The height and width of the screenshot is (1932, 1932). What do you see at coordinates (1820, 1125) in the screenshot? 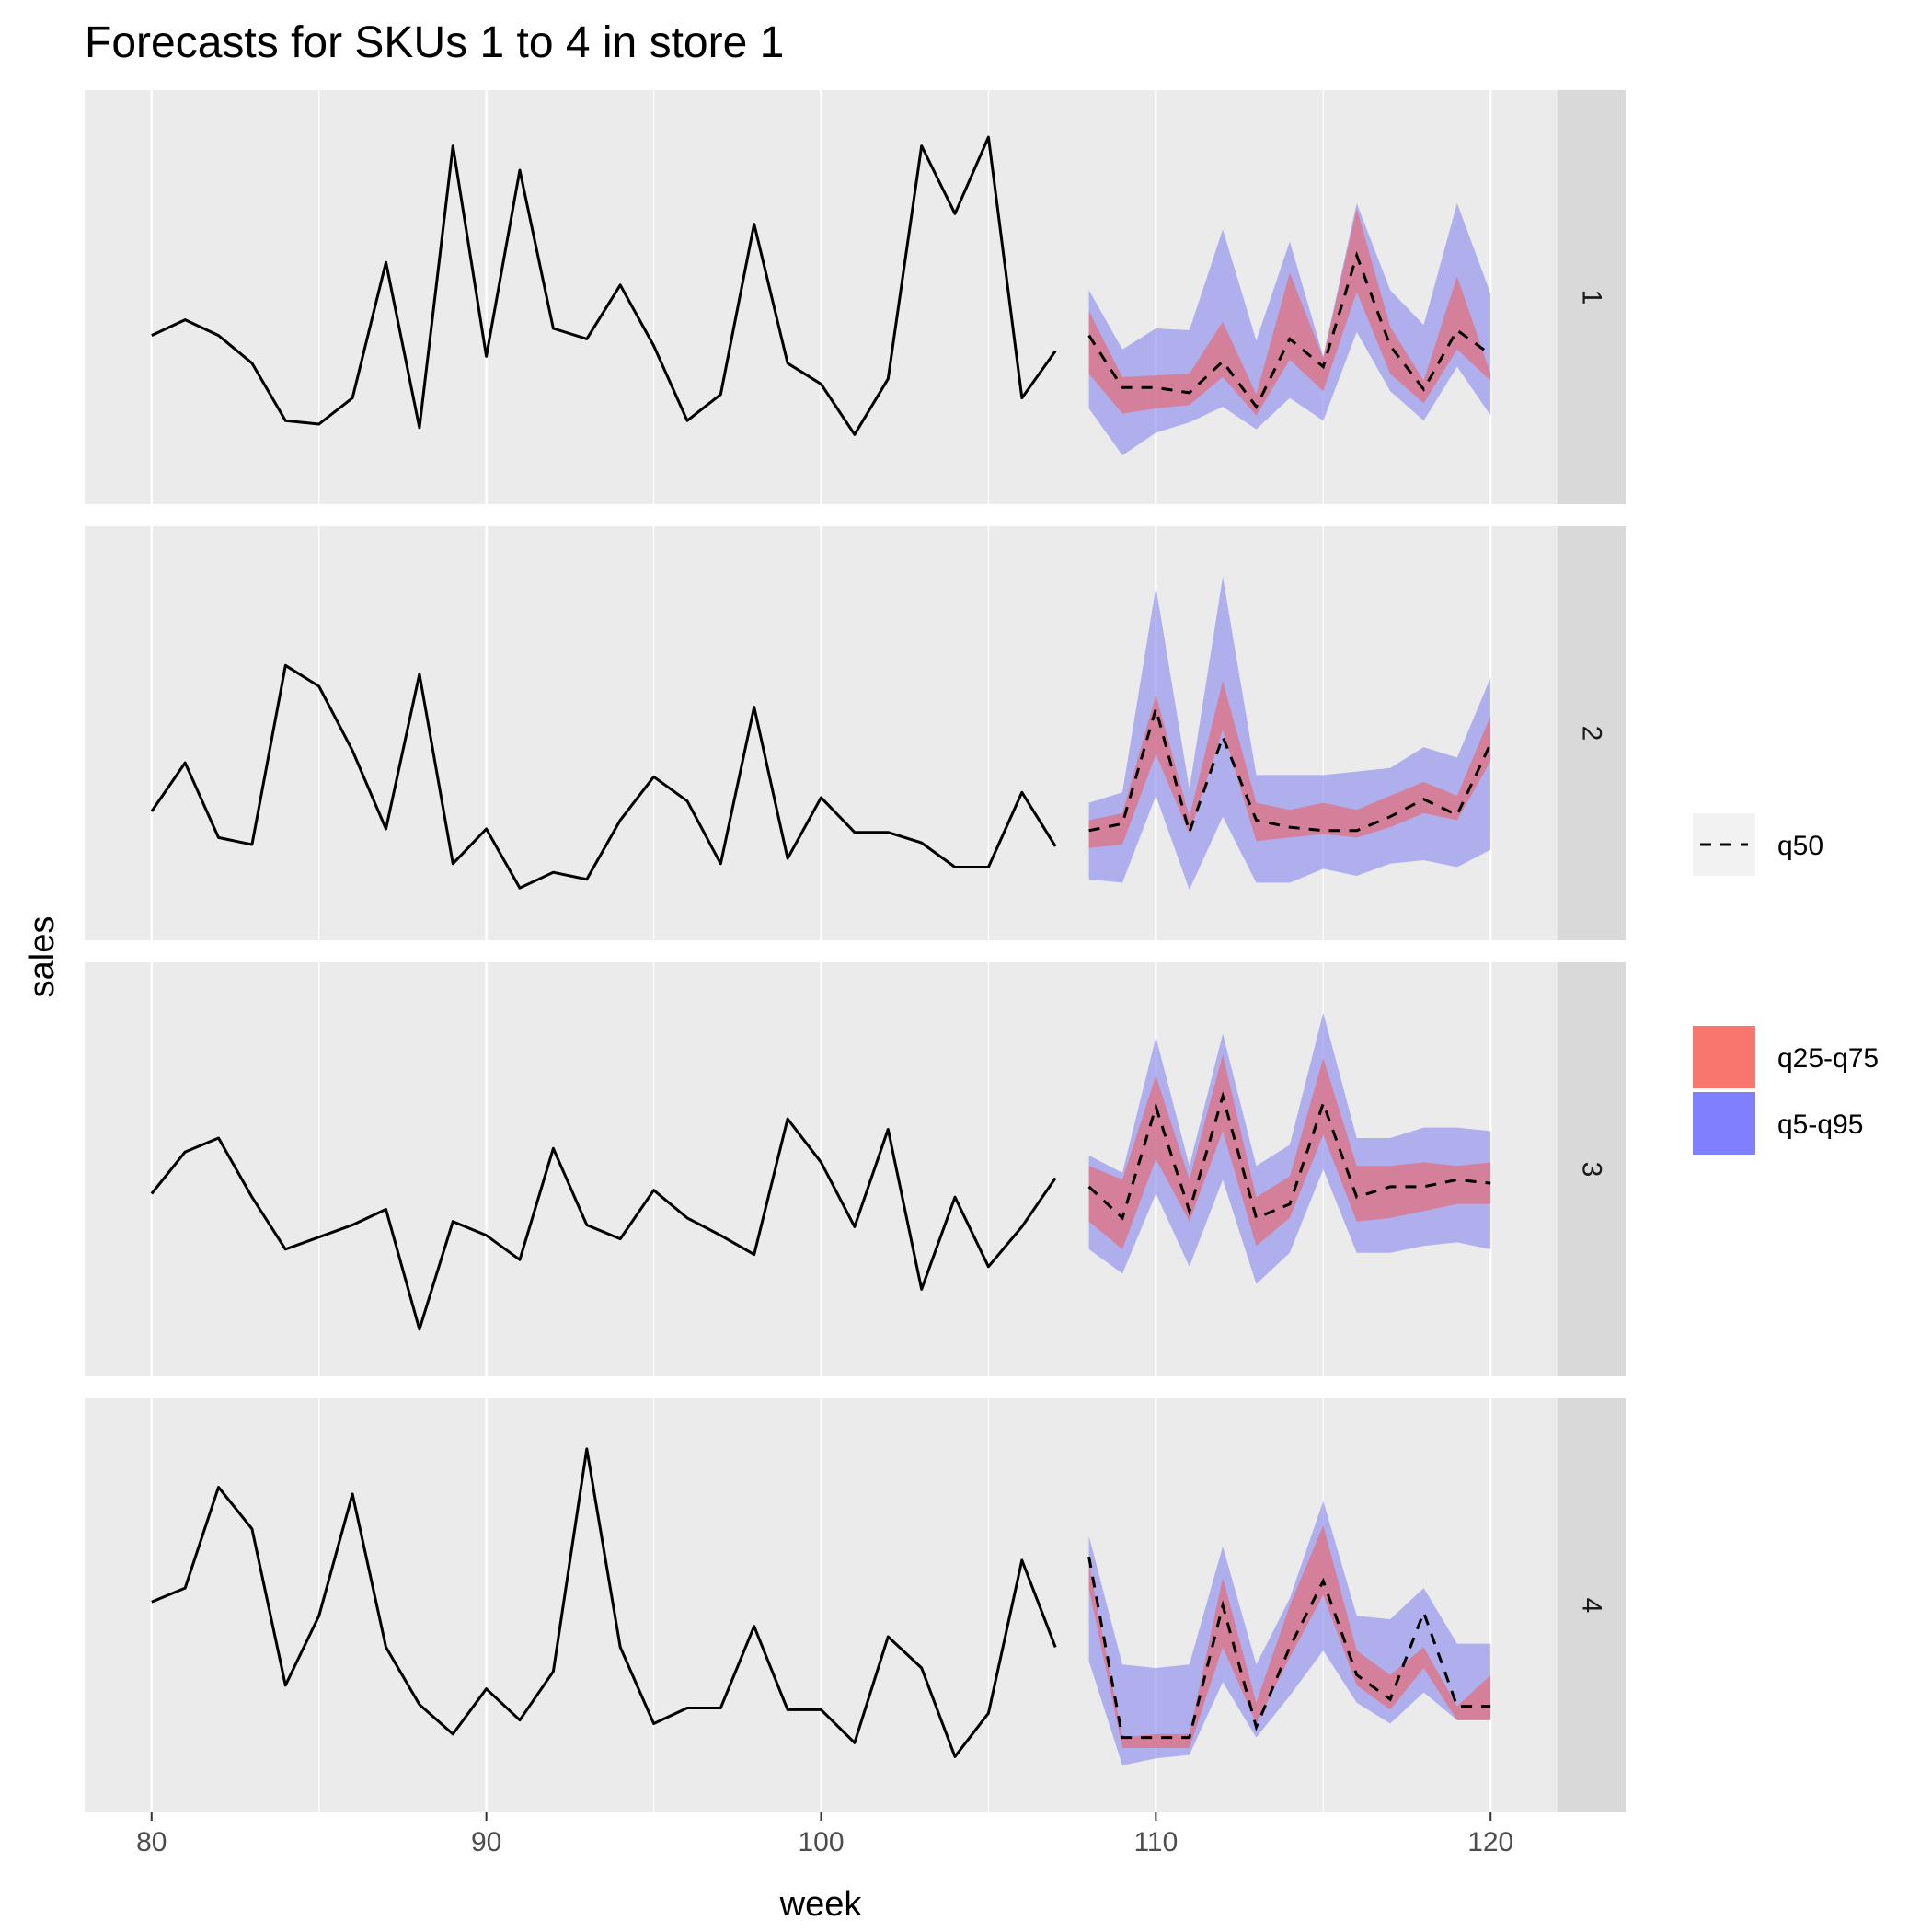
I see `legend-label-q5-q95: q5-q95` at bounding box center [1820, 1125].